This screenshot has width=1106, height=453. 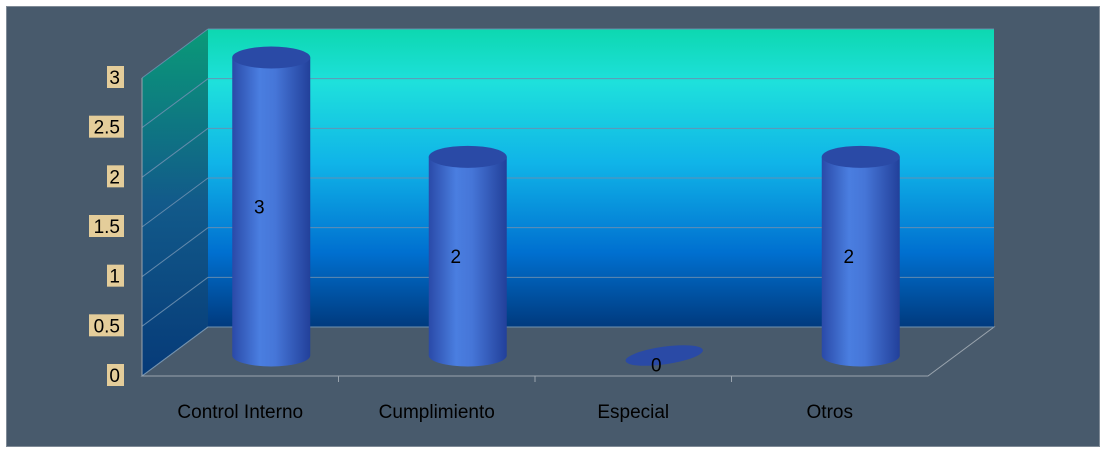 I want to click on data-label: 0, so click(x=656, y=366).